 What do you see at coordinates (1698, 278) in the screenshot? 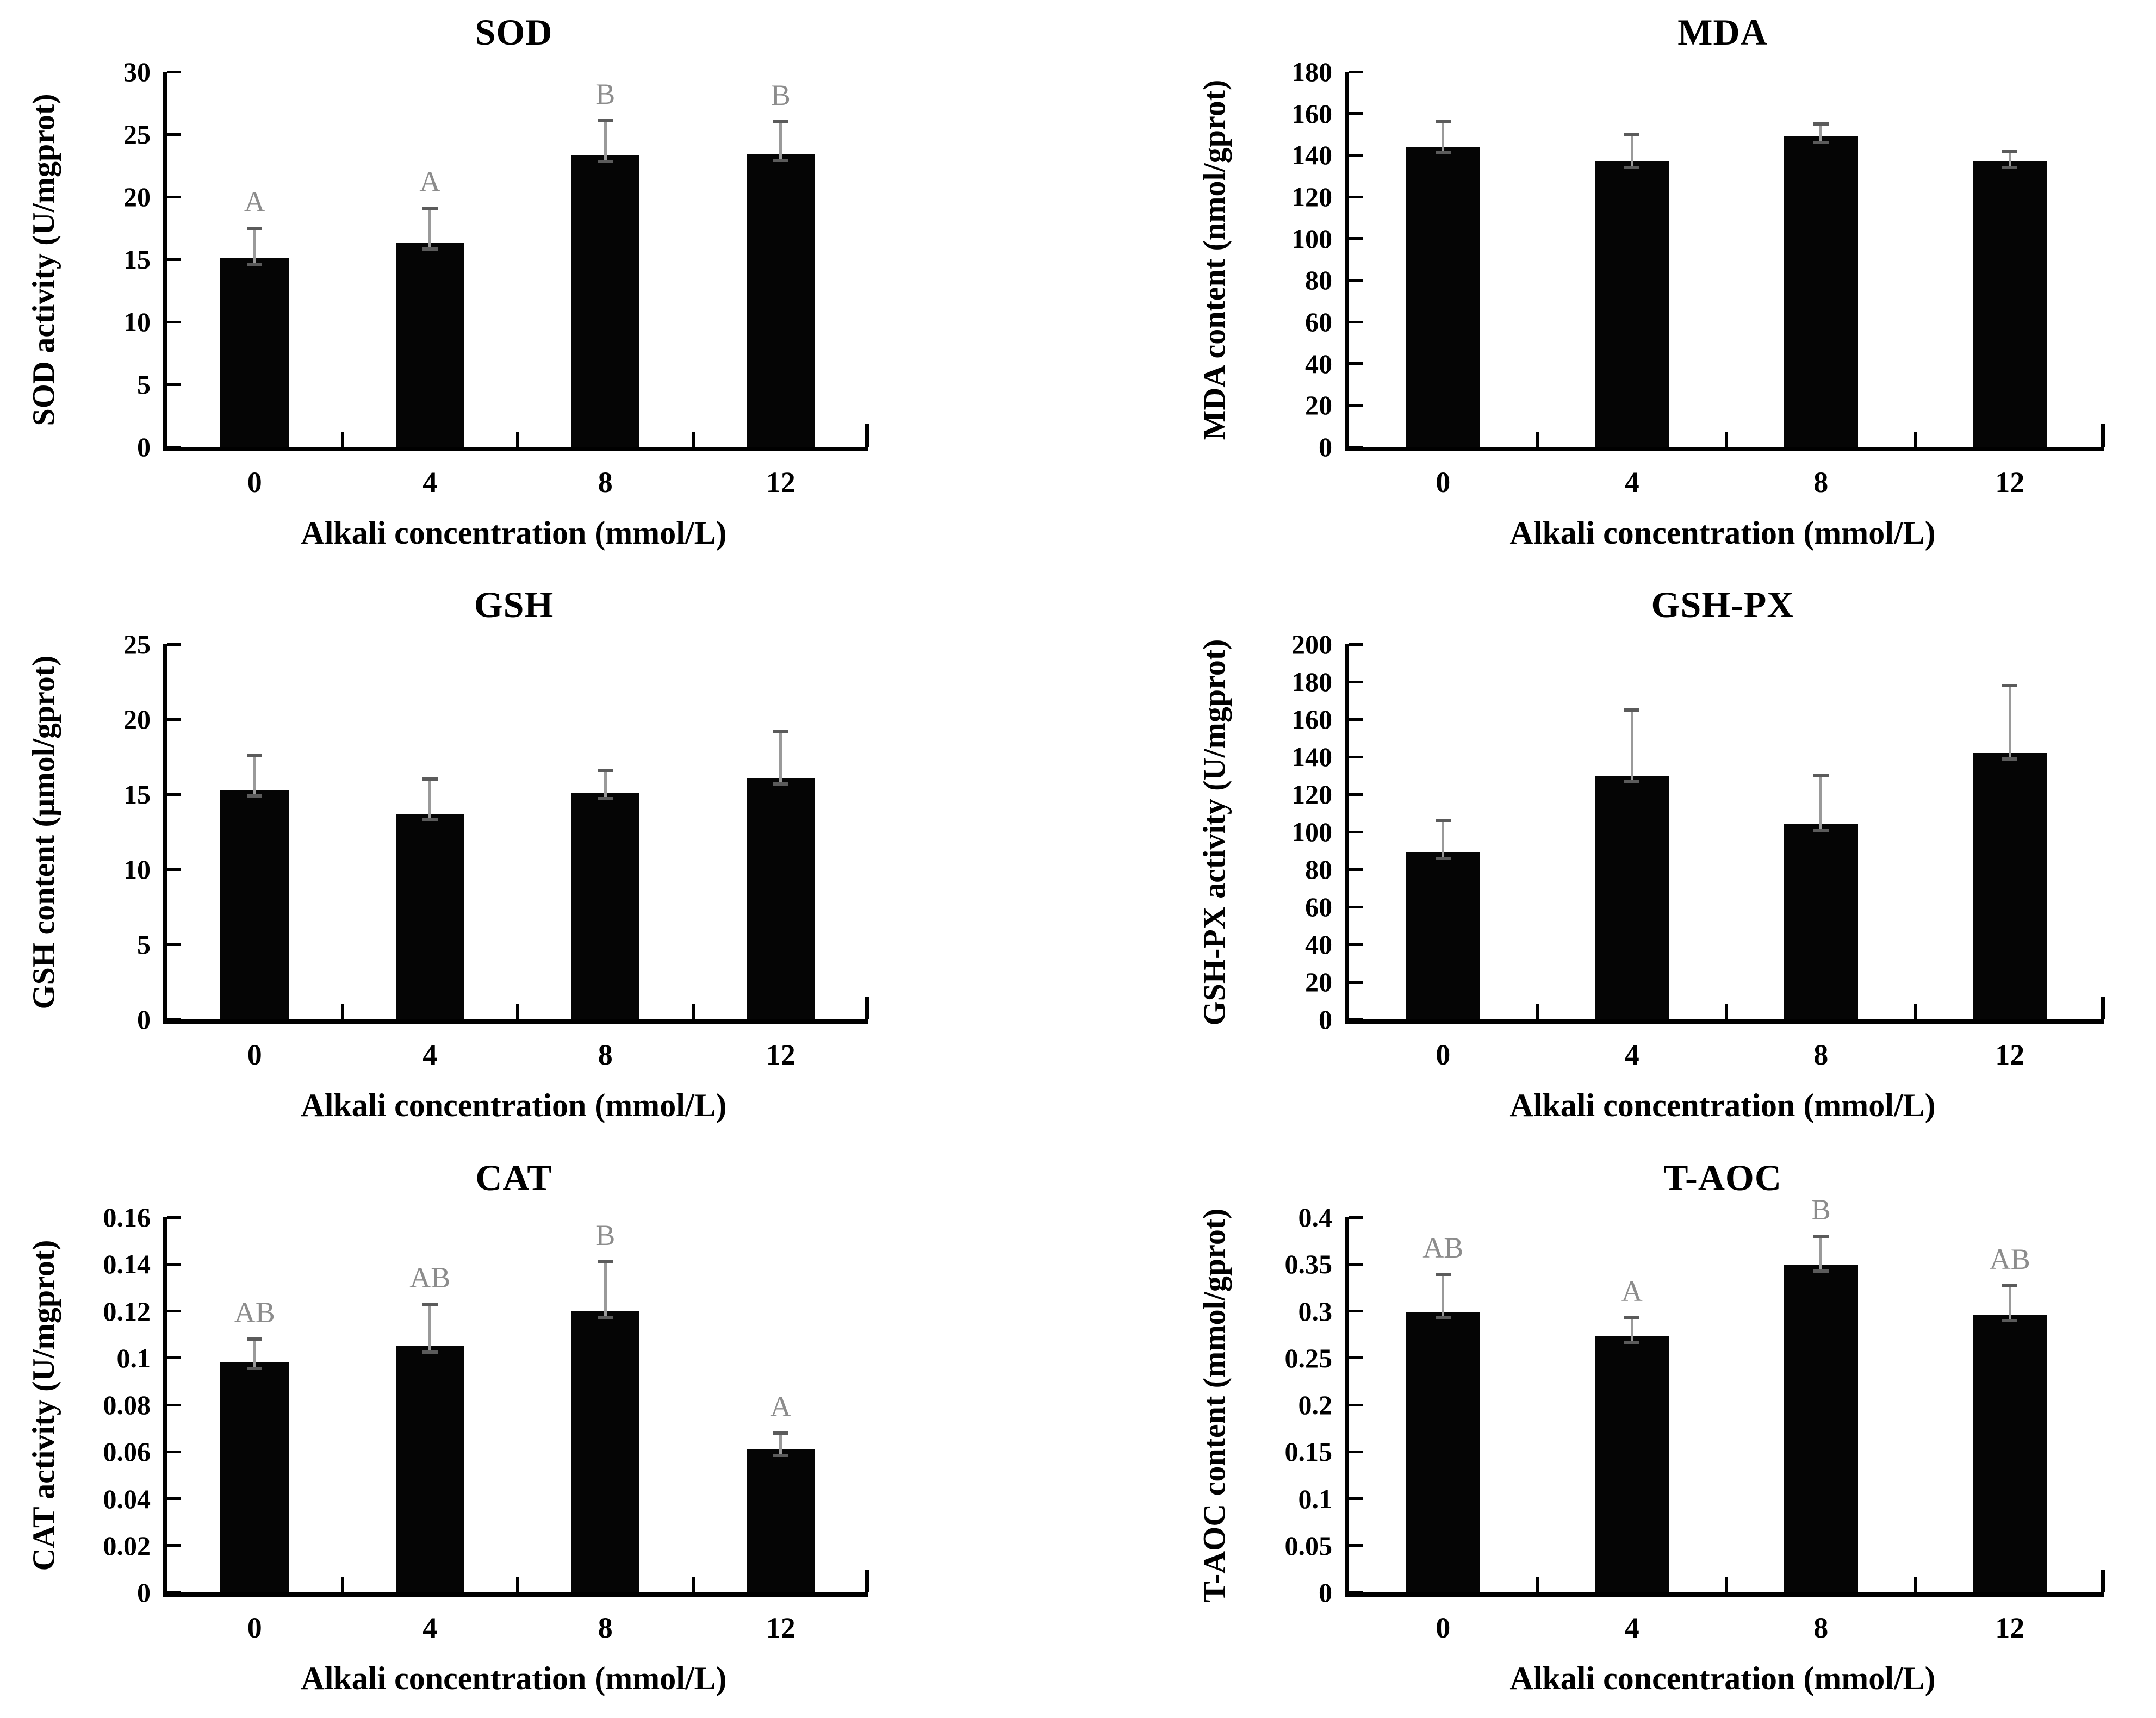
I see `plot-area-mda: 0 20 40 60 80 100 120 140 160 180 0 4 8 12` at bounding box center [1698, 278].